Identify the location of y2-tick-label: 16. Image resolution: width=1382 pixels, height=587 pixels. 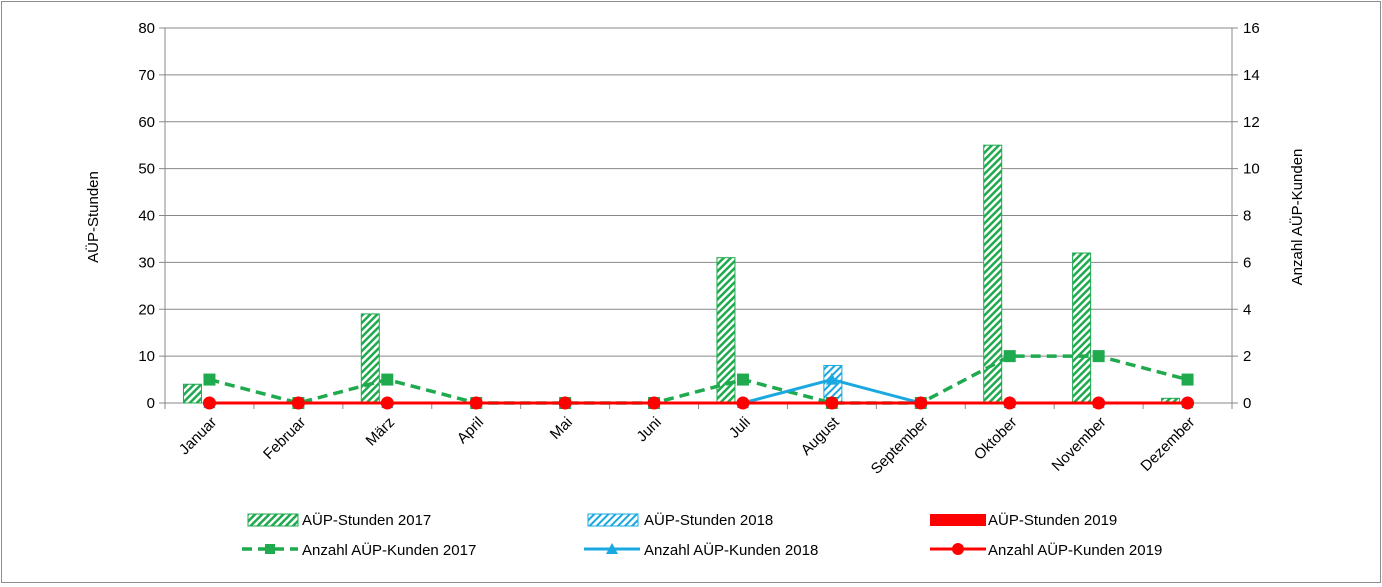
(1251, 28).